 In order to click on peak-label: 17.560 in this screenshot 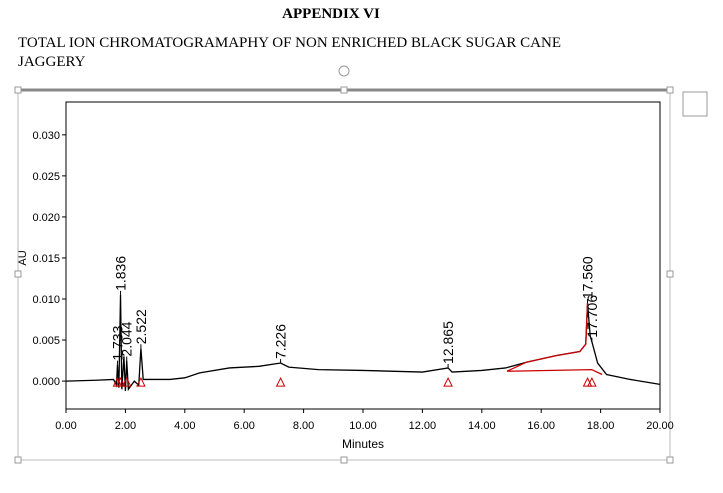, I will do `click(588, 277)`.